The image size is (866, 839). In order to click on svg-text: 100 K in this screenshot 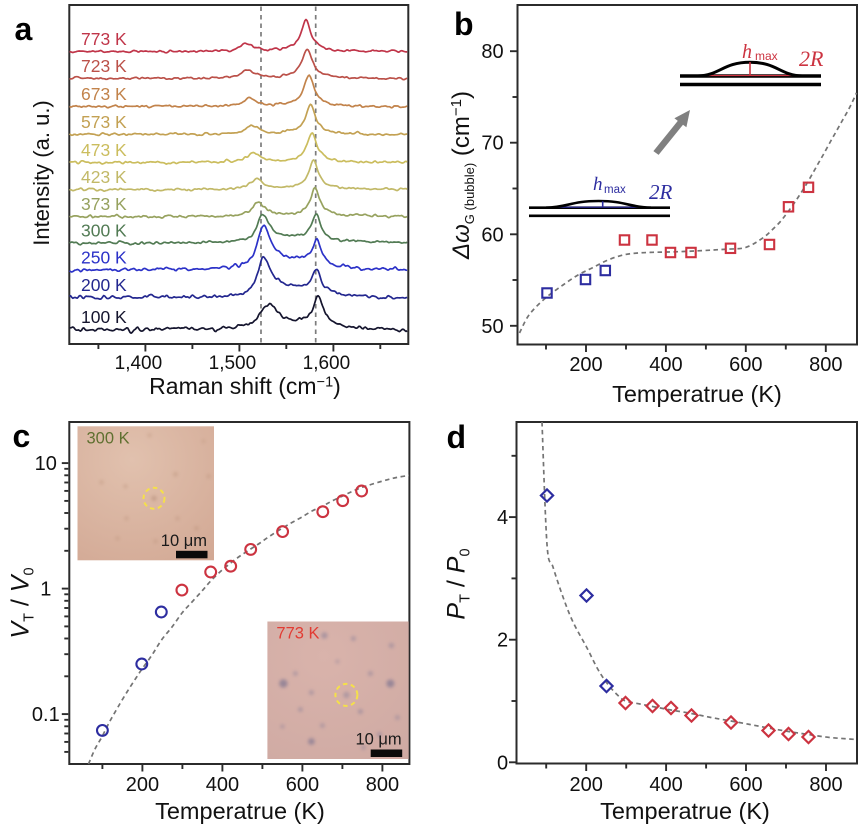, I will do `click(104, 317)`.